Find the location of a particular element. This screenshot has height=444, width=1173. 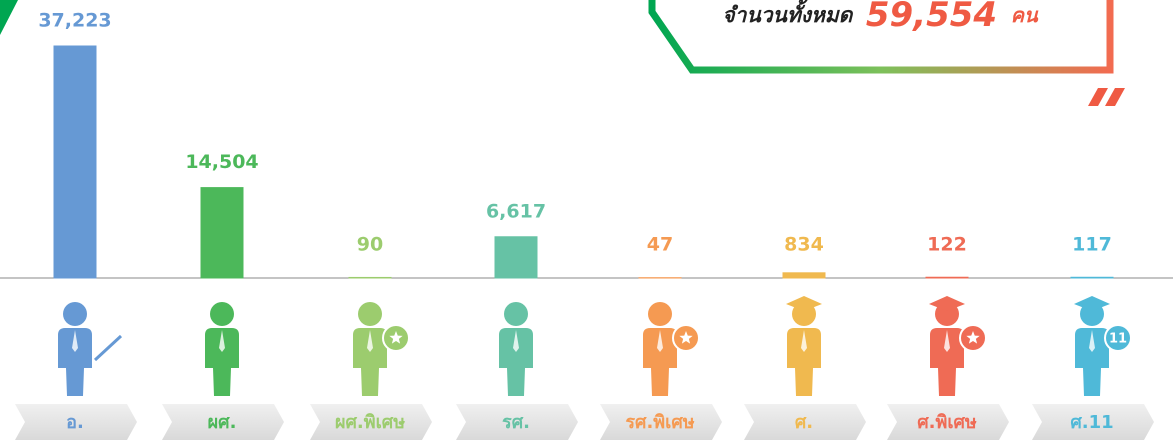

category-label: ศ.11 is located at coordinates (1091, 422).